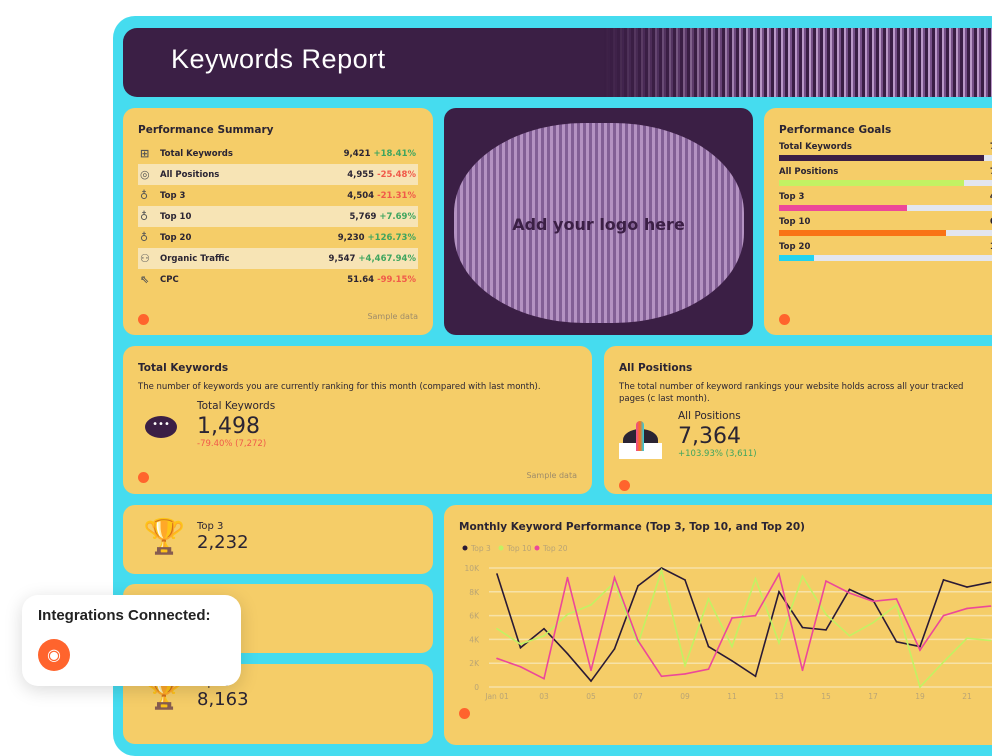  I want to click on row-value: 4,955, so click(361, 174).